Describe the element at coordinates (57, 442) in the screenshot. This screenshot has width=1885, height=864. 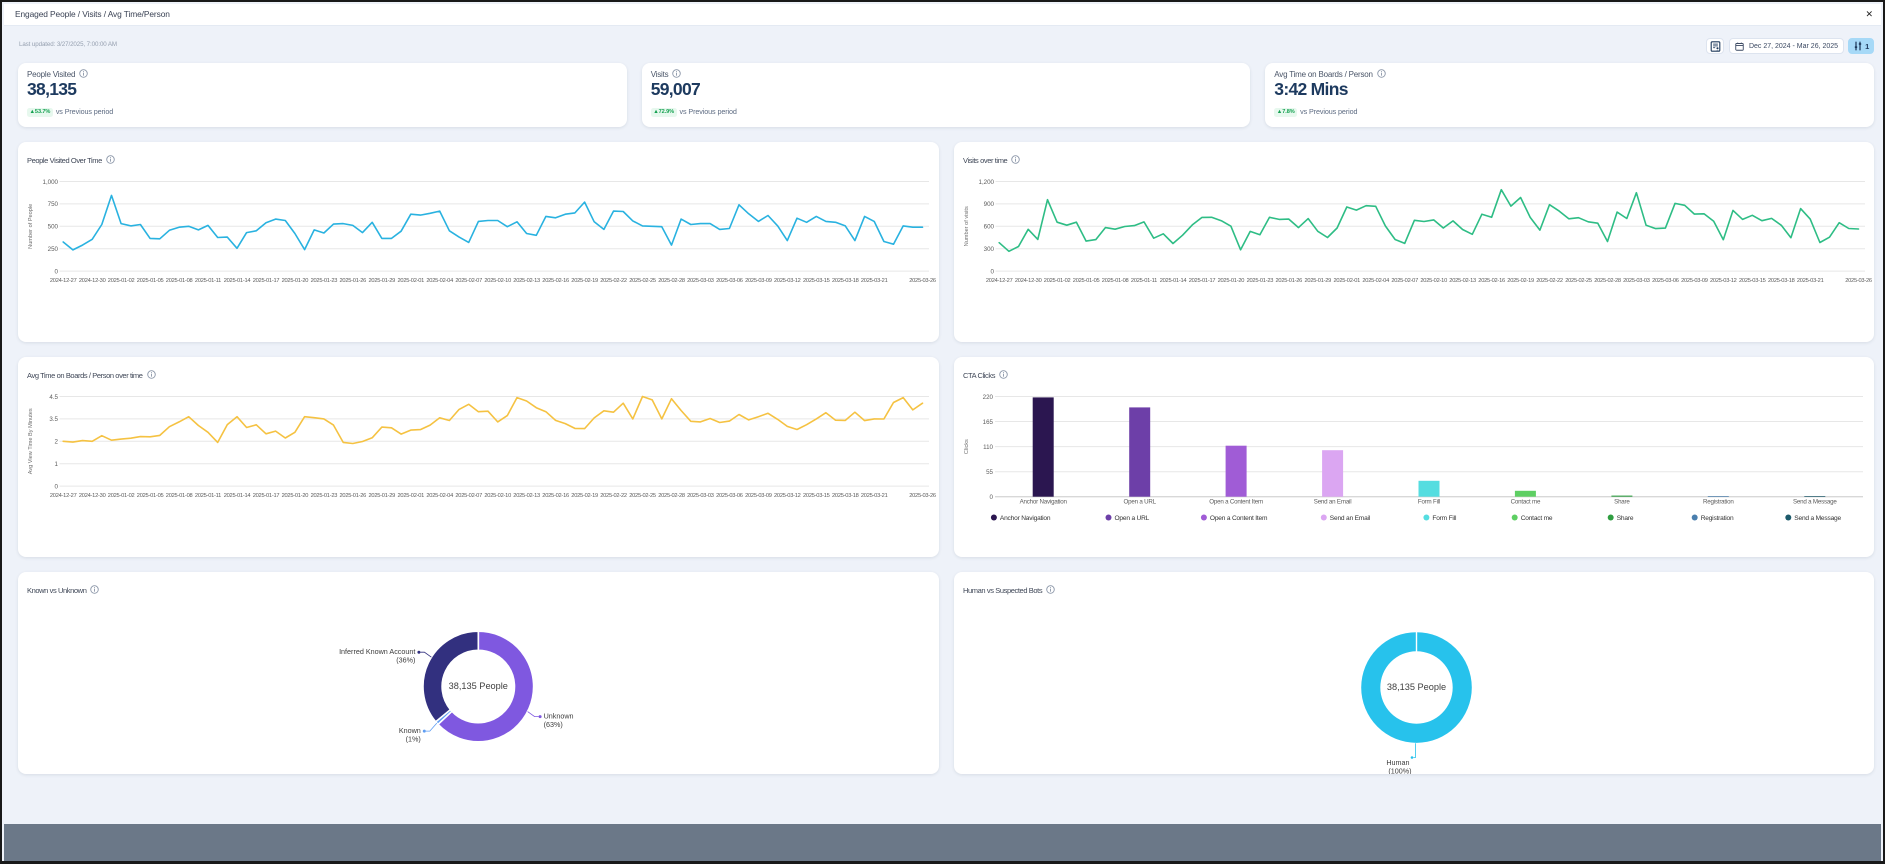
I see `svg-text: 2` at that location.